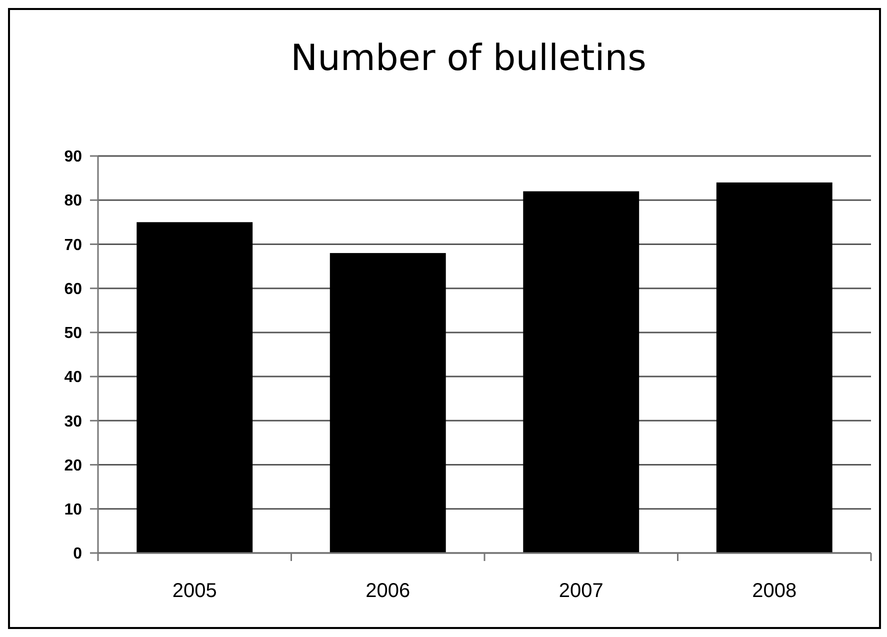 The image size is (887, 637). I want to click on y-tick-label: 70, so click(73, 245).